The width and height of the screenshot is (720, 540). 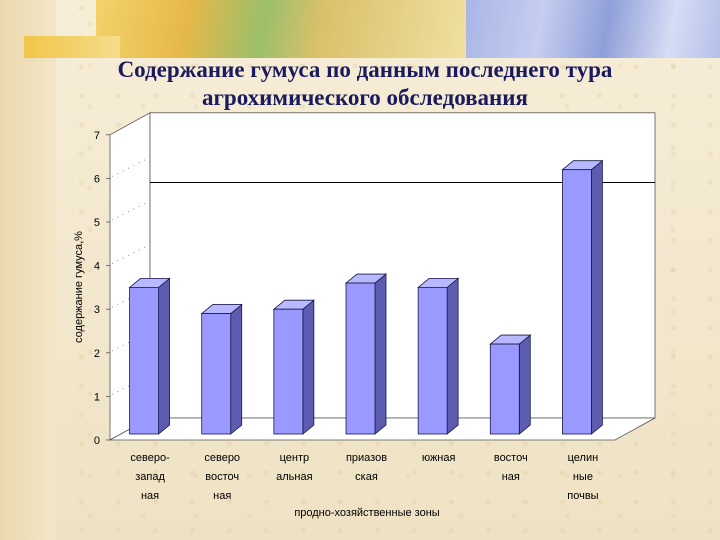 I want to click on x-category-label: южная, so click(x=439, y=458).